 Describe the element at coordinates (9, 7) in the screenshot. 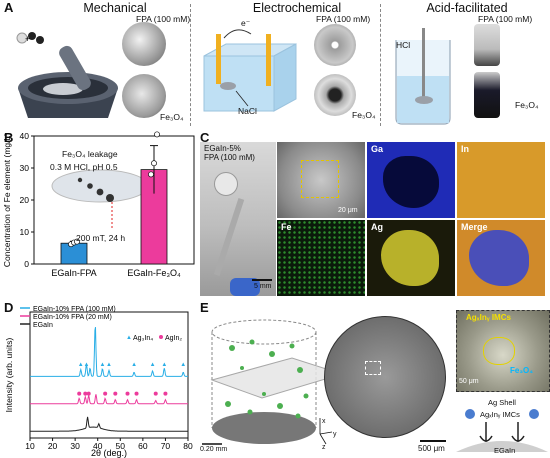

I see `panel-a-label: A` at that location.